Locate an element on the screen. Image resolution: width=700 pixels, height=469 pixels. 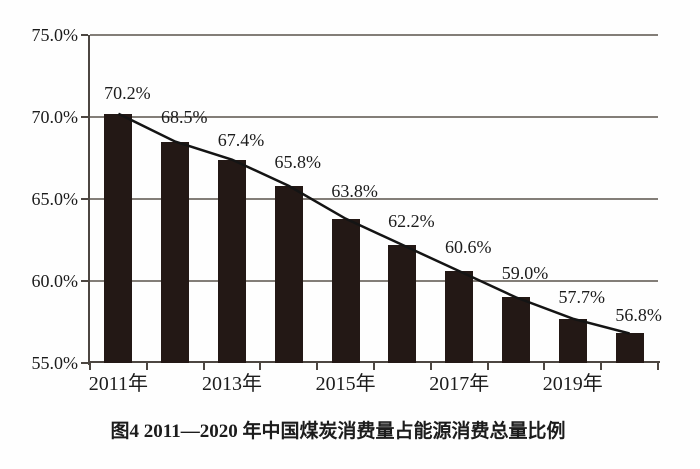
bar-2017年 is located at coordinates (459, 317).